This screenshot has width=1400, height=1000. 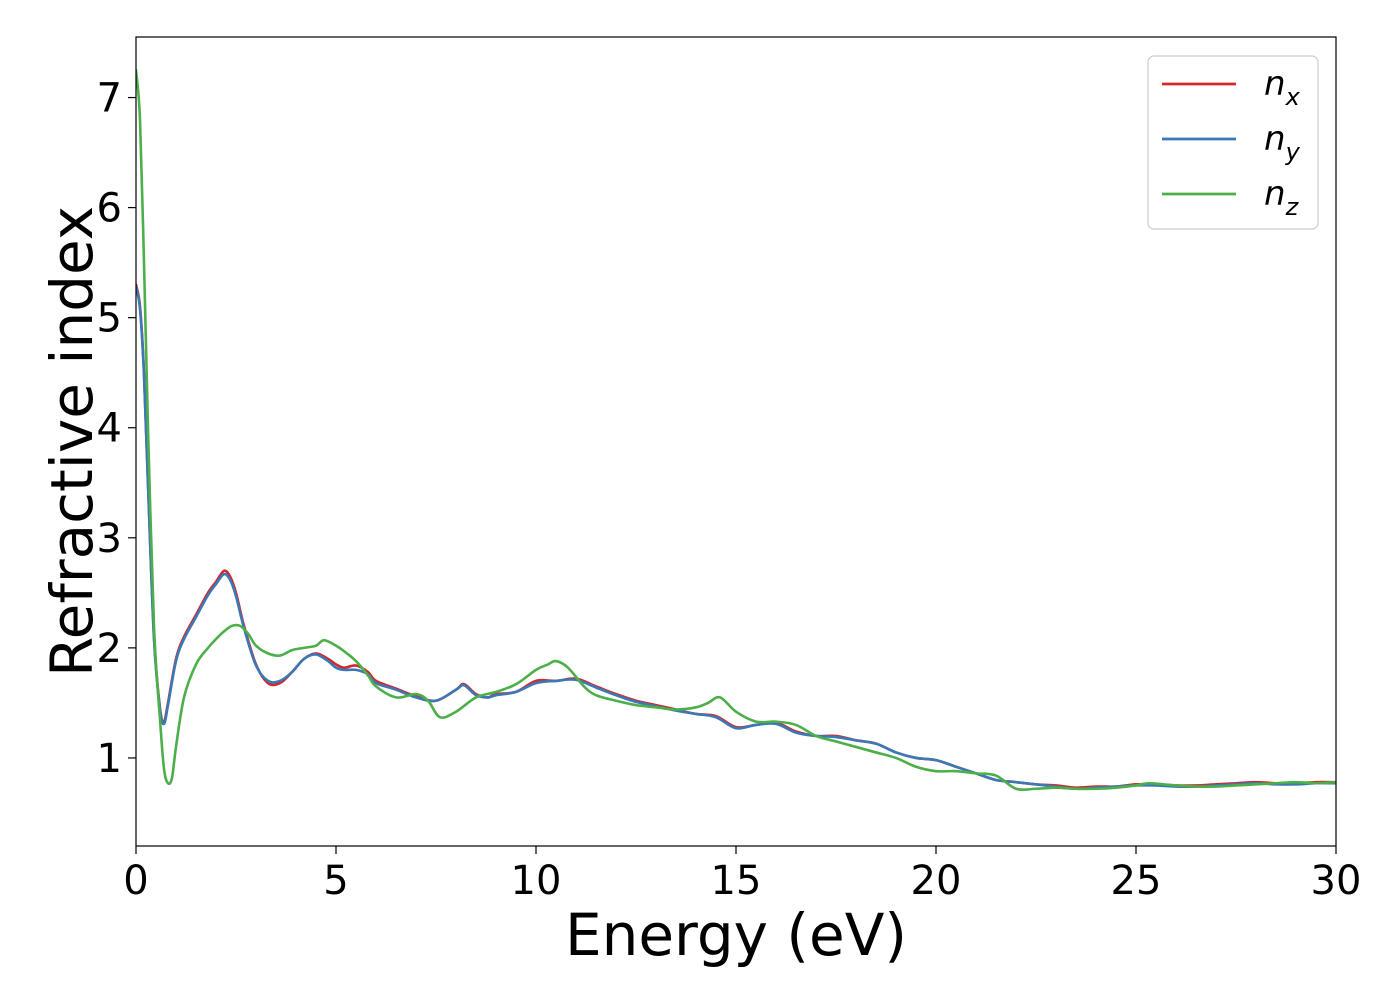 I want to click on y-tick-label: 5, so click(x=109, y=319).